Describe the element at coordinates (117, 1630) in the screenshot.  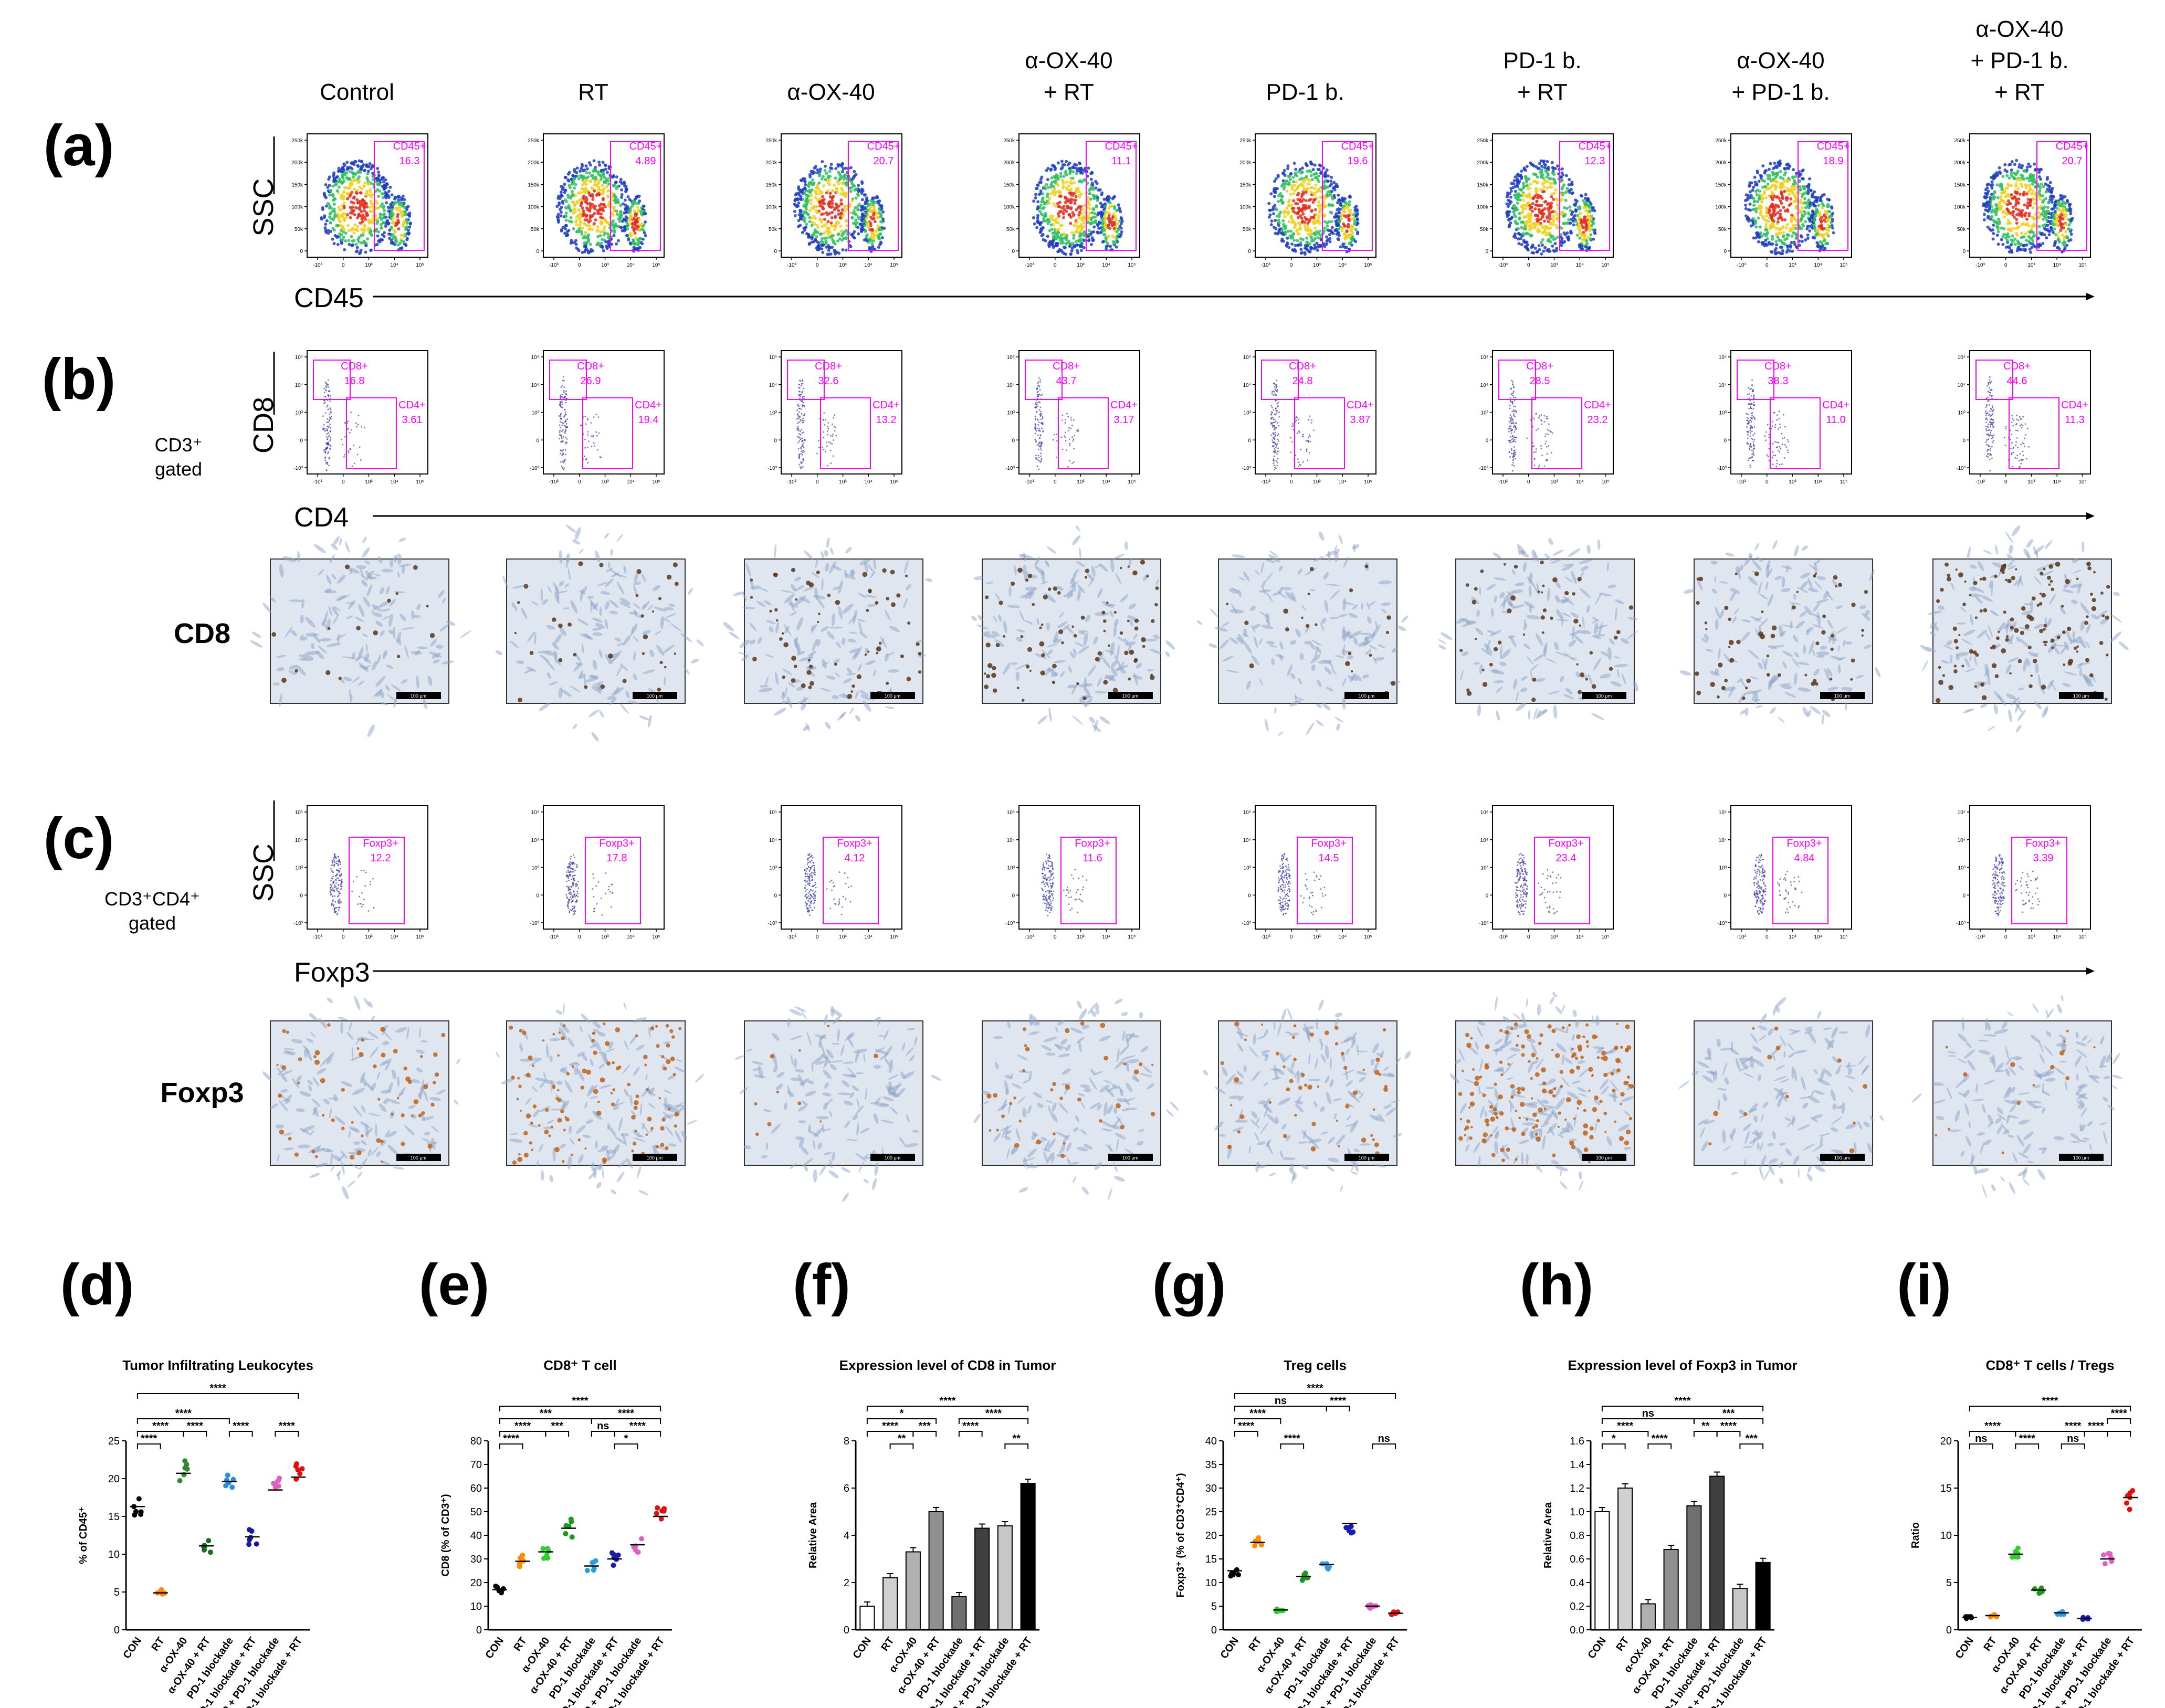
I see `y-tick-label: 0` at that location.